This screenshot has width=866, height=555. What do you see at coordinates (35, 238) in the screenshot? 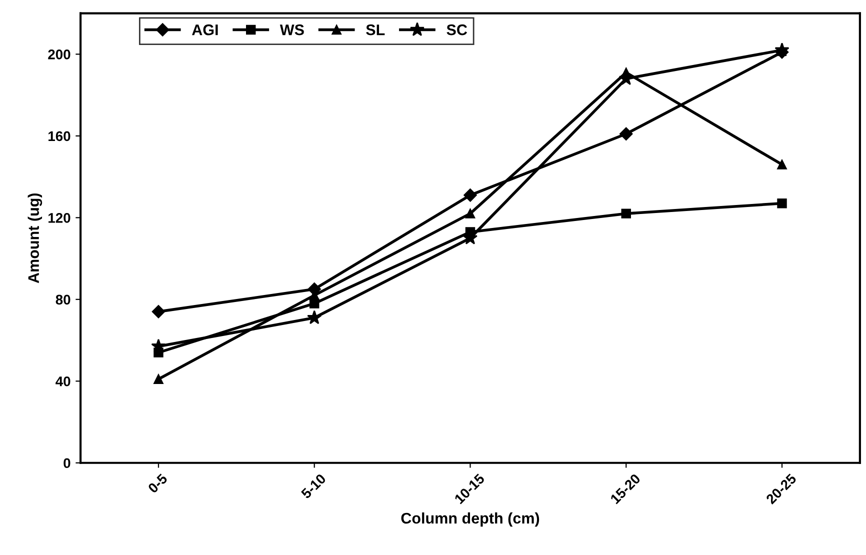
I see `y-axis-title: Amount (ug)` at bounding box center [35, 238].